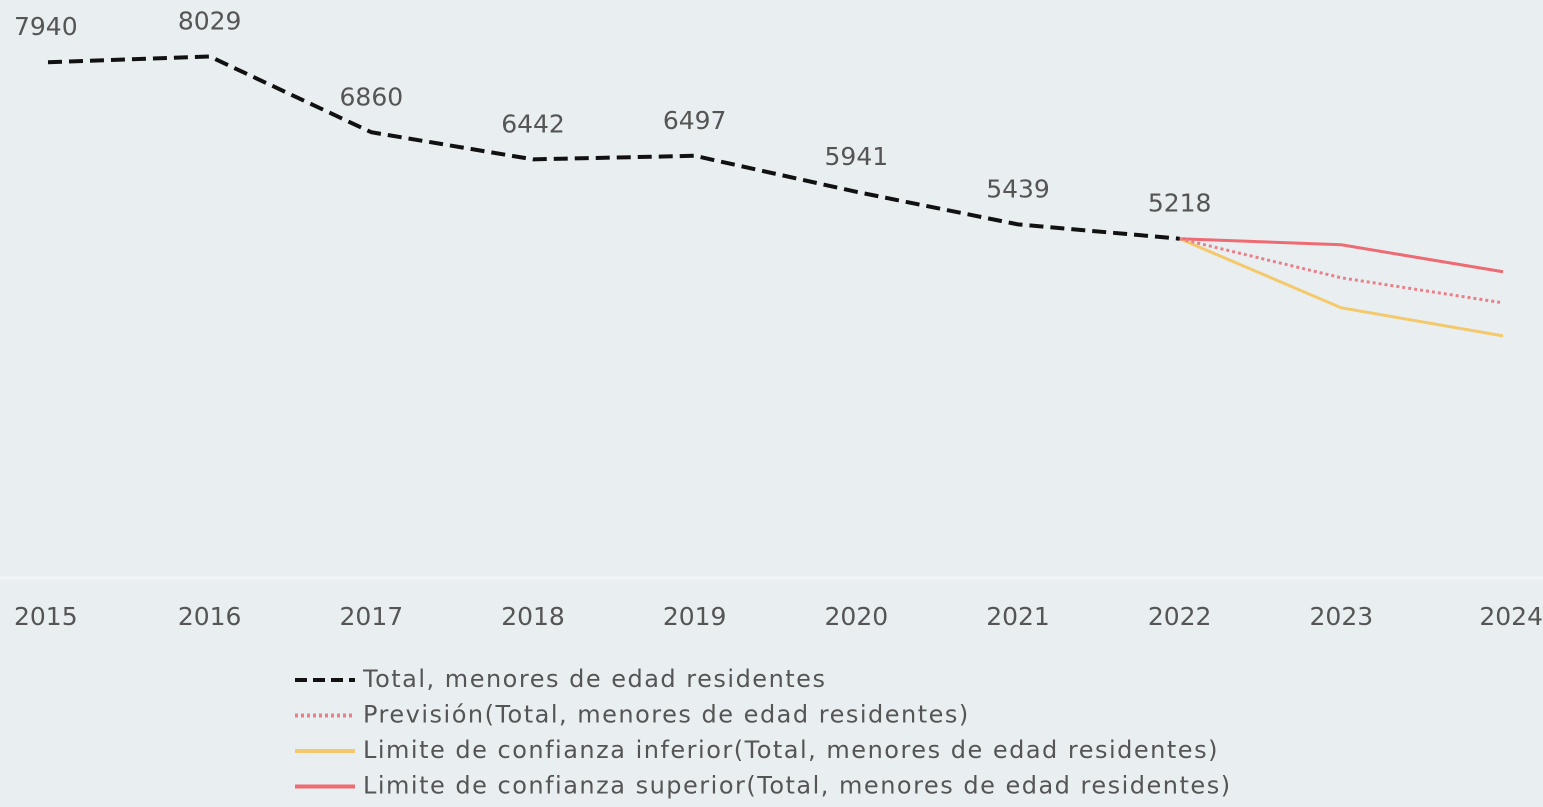  I want to click on x-tick-label: 2022, so click(1180, 616).